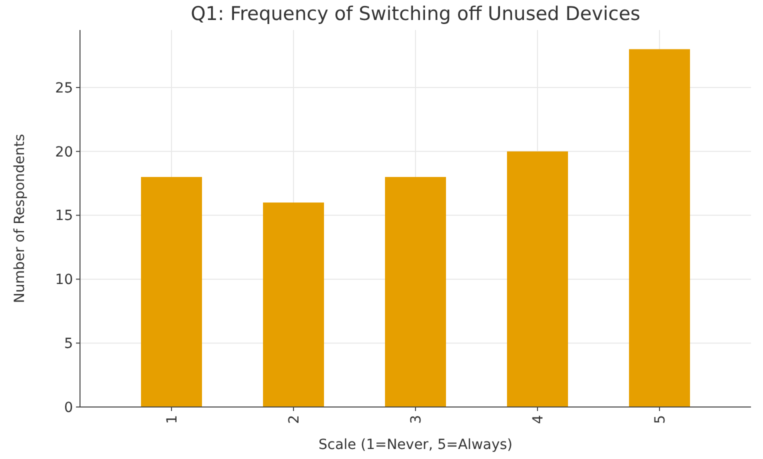 This screenshot has height=459, width=763. I want to click on y-tick-label: 10, so click(64, 280).